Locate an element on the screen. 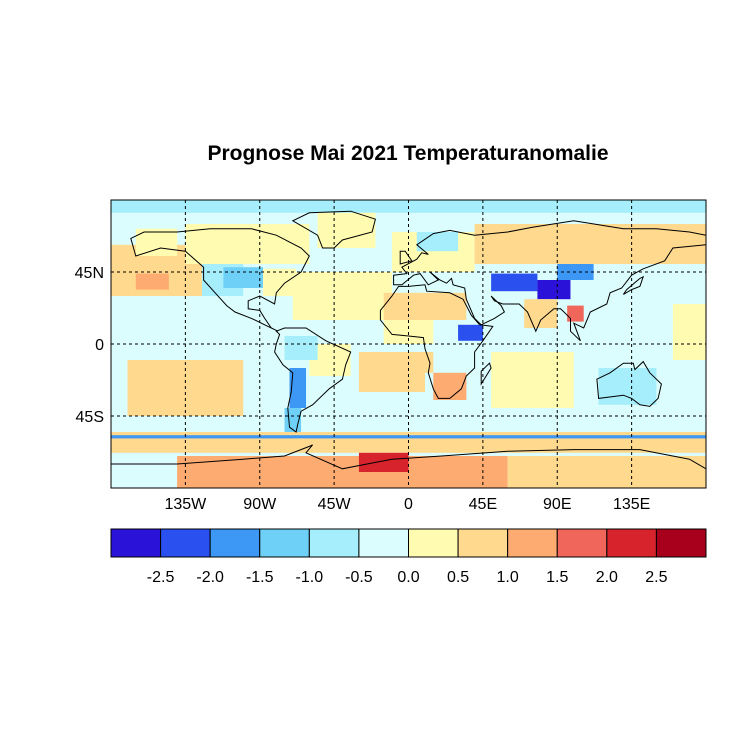  anomaly-region-tropical-pacific is located at coordinates (689, 332).